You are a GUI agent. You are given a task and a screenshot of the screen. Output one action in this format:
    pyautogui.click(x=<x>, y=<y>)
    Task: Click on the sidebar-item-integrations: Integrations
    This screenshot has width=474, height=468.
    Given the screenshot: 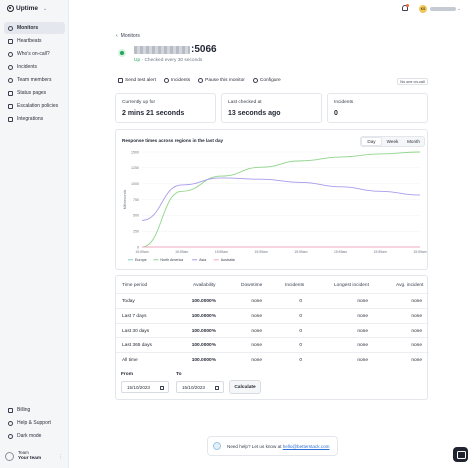 What is the action you would take?
    pyautogui.click(x=34, y=119)
    